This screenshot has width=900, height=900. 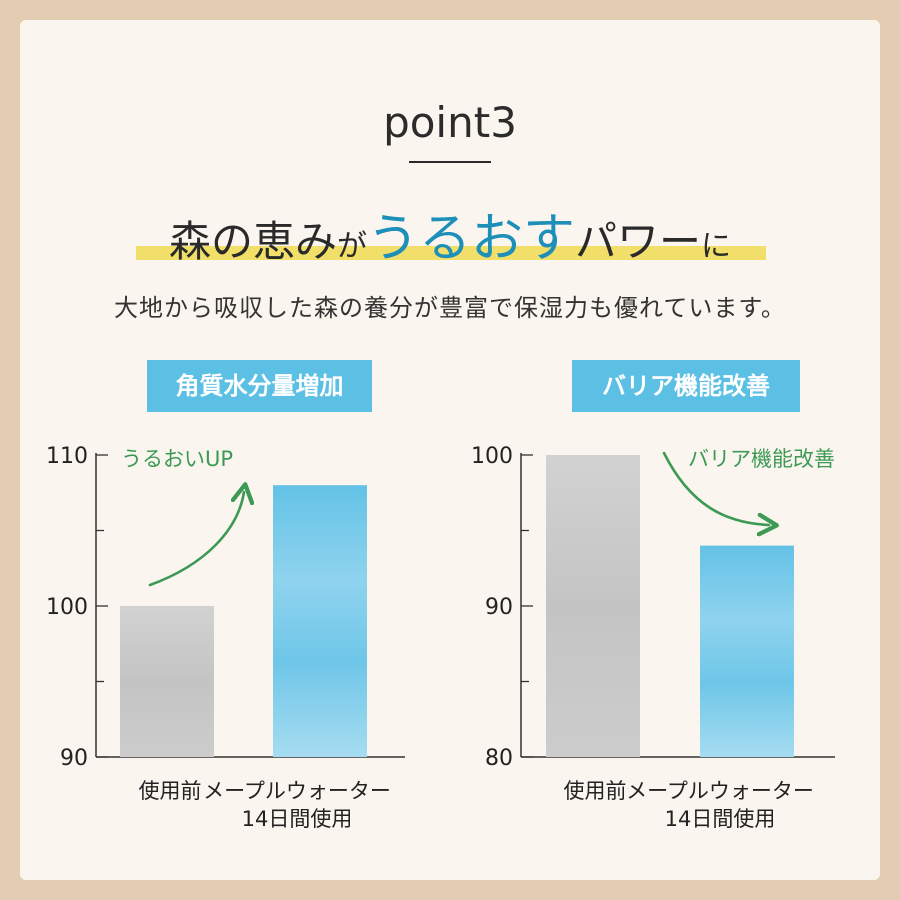 What do you see at coordinates (499, 758) in the screenshot?
I see `y-tick-label: 80` at bounding box center [499, 758].